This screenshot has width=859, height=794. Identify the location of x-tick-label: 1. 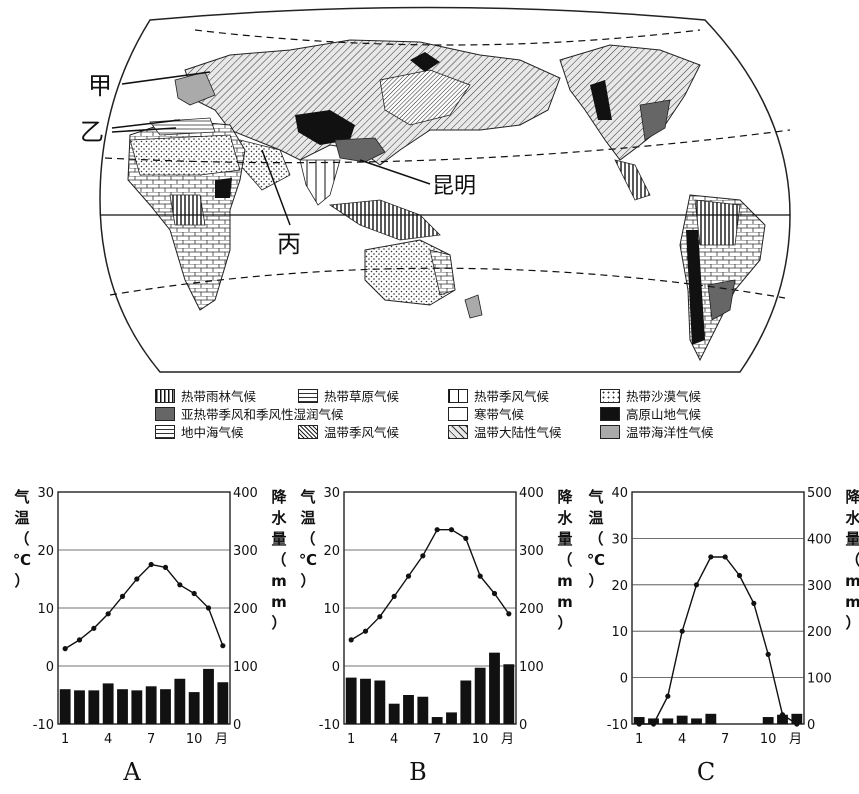
(351, 739).